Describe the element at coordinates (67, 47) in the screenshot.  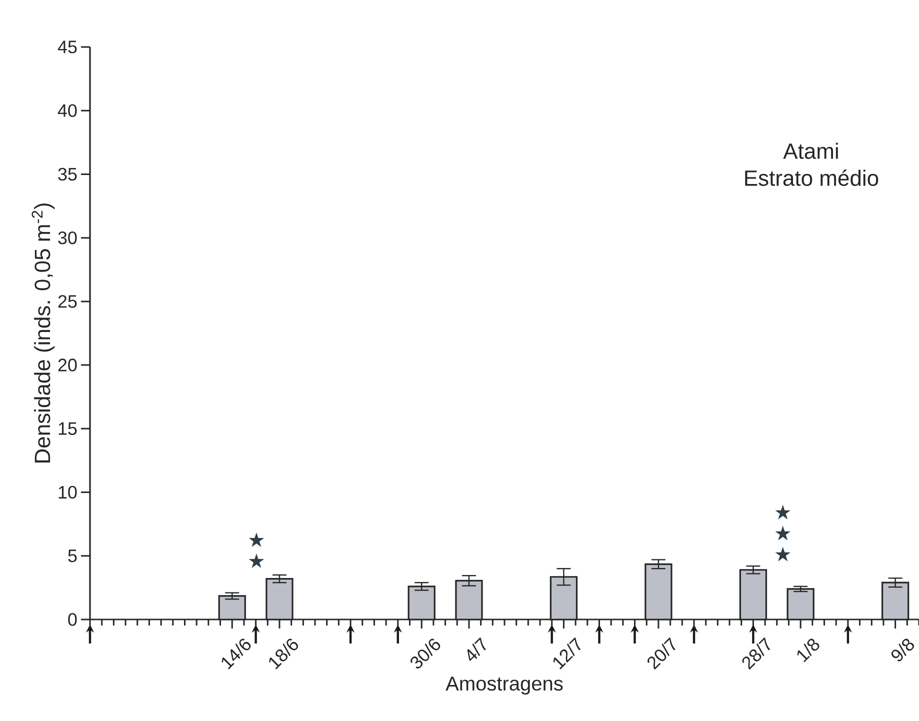
I see `y-tick-label: 45` at that location.